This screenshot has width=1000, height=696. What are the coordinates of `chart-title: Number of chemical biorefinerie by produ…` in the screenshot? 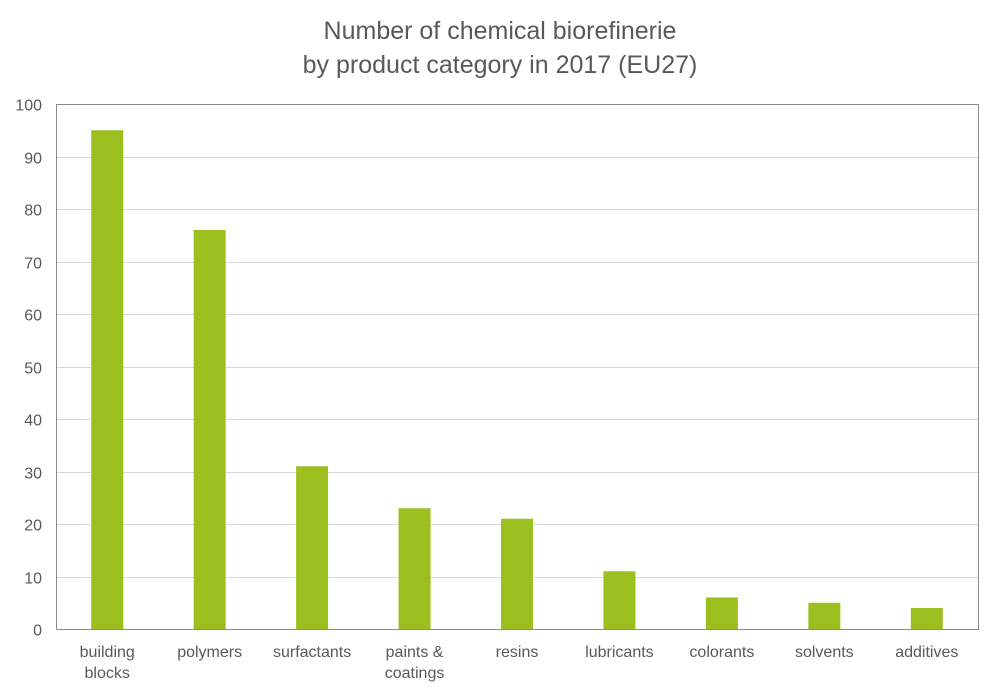 It's located at (500, 48).